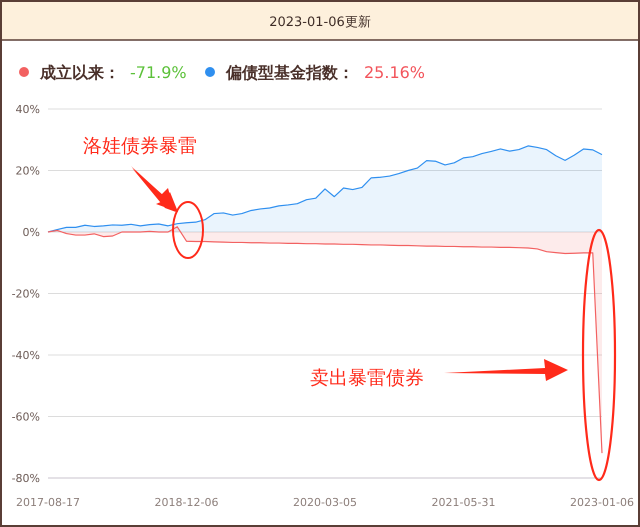  What do you see at coordinates (26, 417) in the screenshot?
I see `y-tick-label: -60%` at bounding box center [26, 417].